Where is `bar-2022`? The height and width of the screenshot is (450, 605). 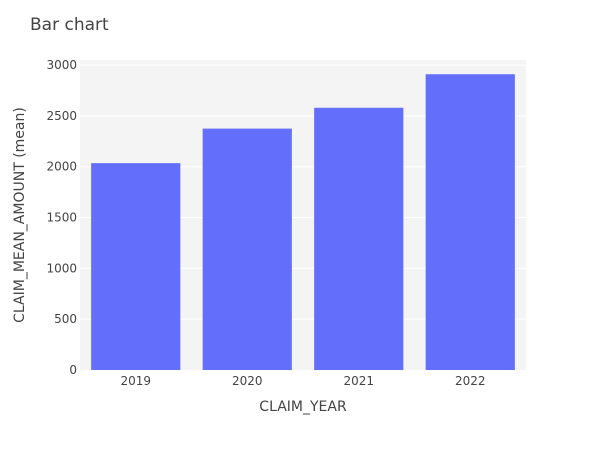 bar-2022 is located at coordinates (470, 222).